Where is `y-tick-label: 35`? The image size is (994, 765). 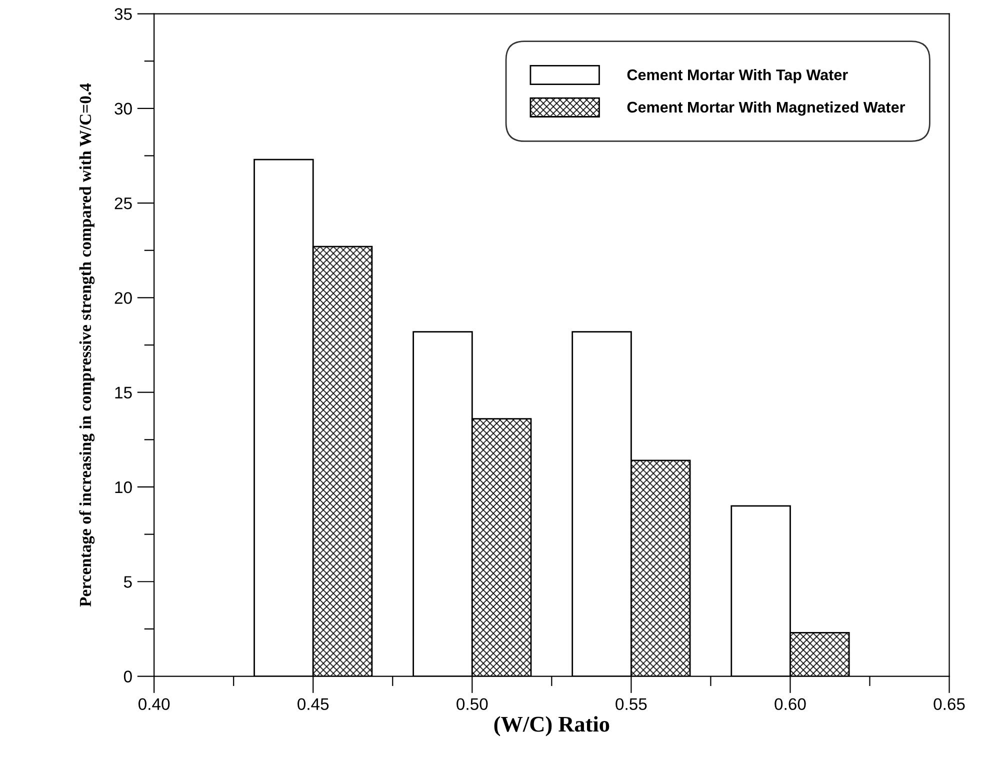 y-tick-label: 35 is located at coordinates (123, 14).